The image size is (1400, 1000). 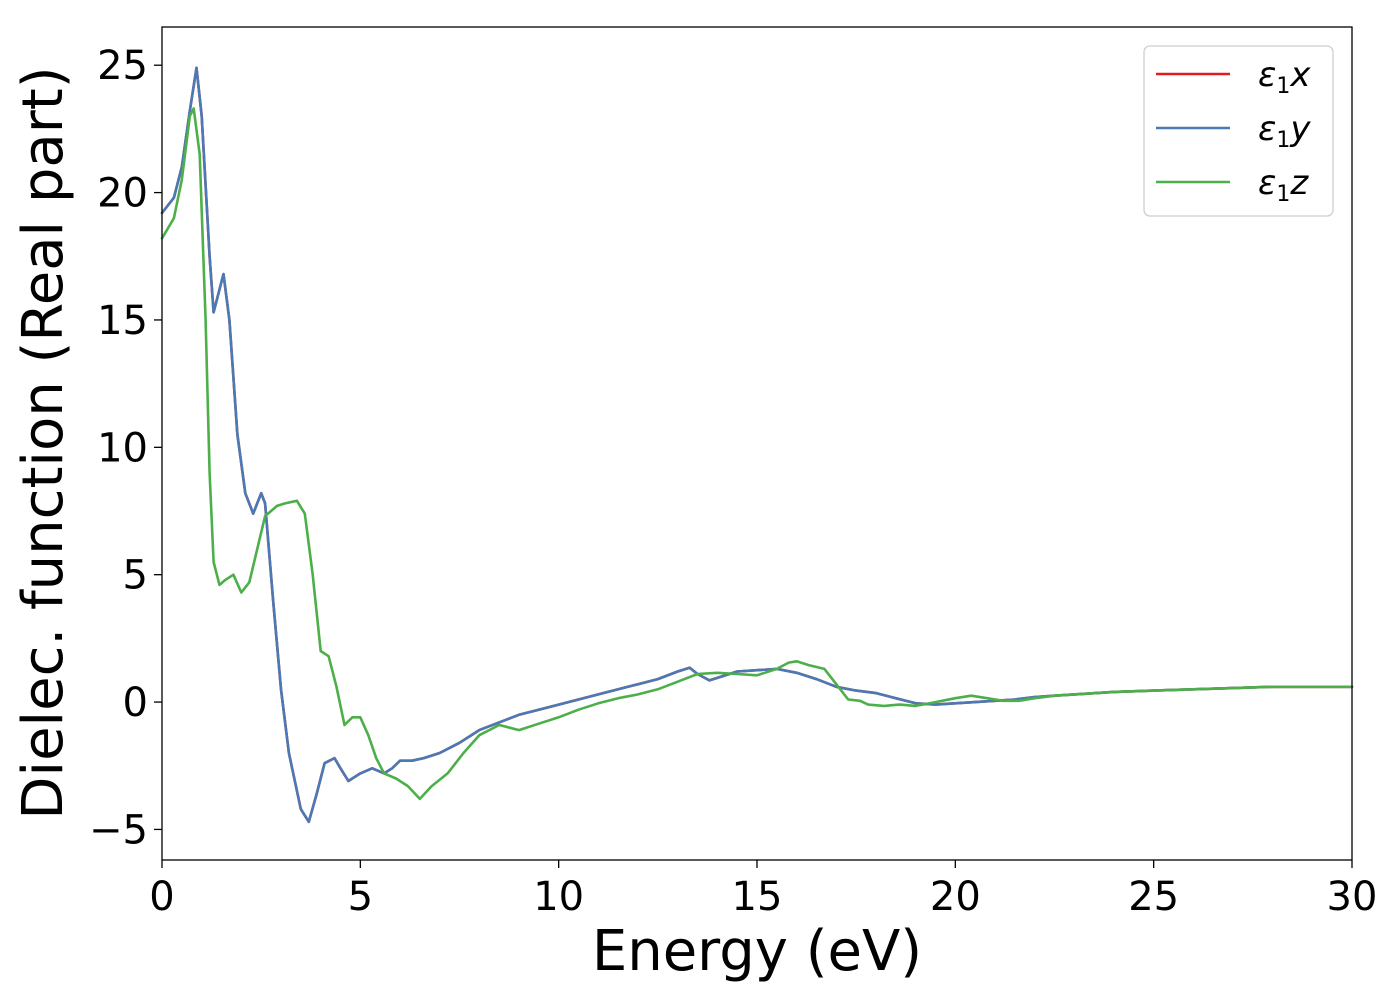 I want to click on x-axis-label: Energy (eV), so click(x=757, y=951).